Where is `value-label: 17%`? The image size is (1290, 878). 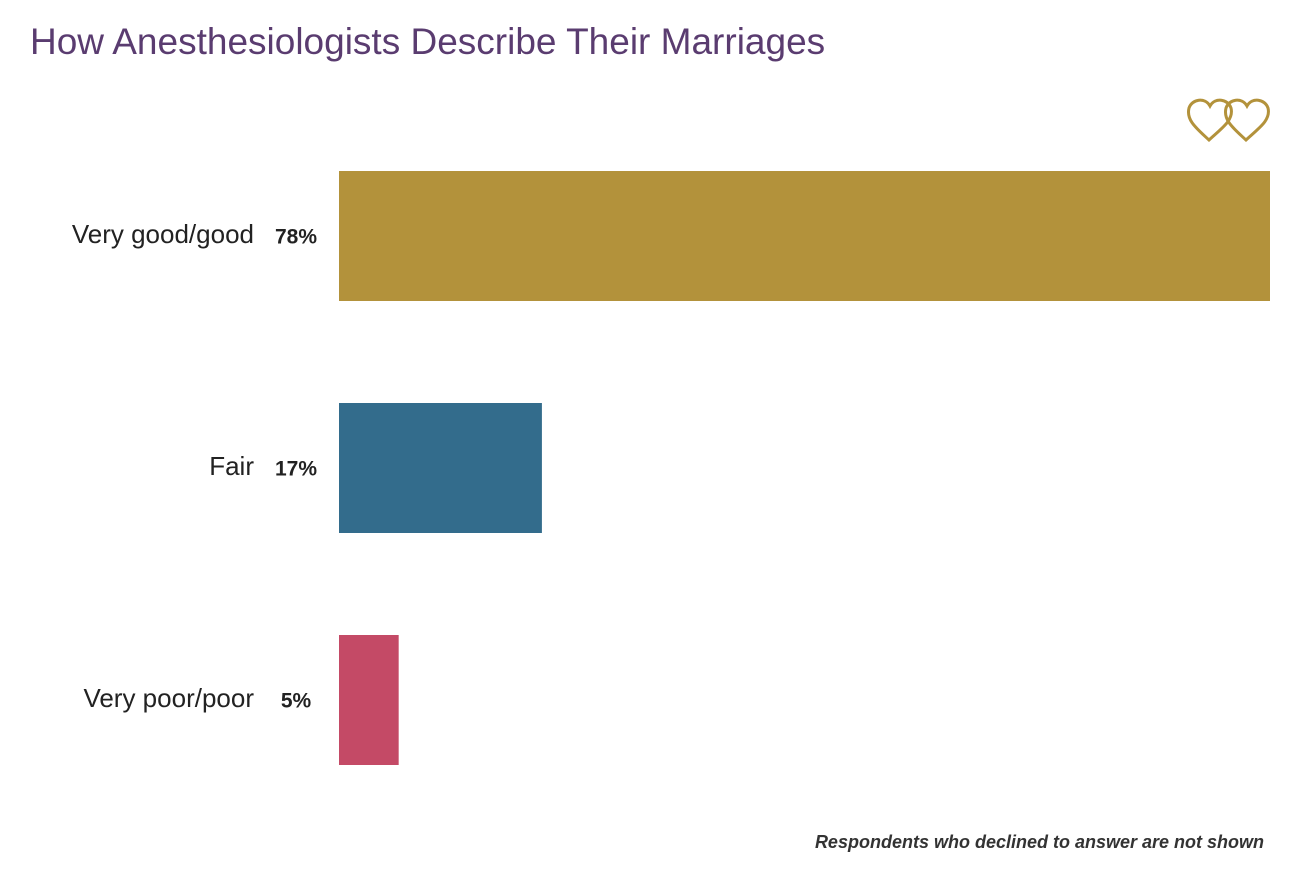 value-label: 17% is located at coordinates (296, 469).